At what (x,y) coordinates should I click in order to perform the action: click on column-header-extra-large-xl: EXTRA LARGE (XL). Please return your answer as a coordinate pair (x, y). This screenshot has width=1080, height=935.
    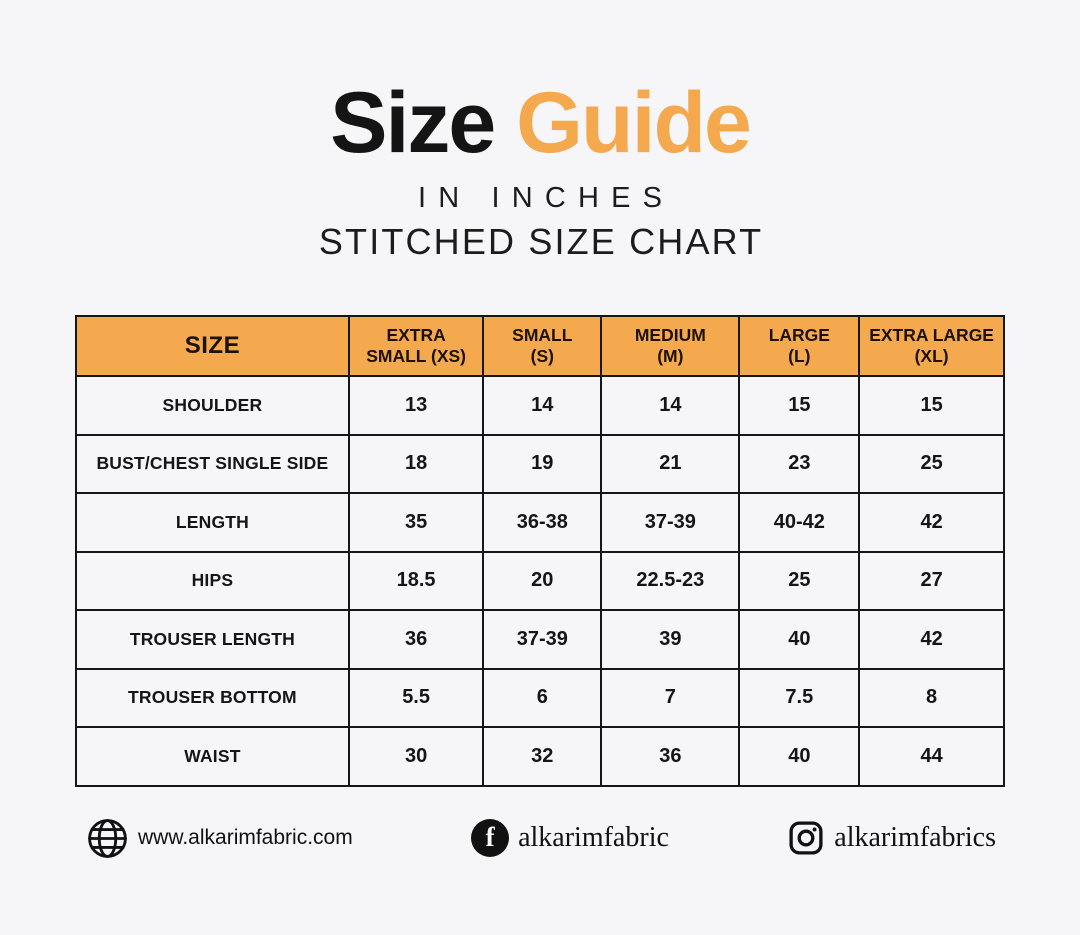
    Looking at the image, I should click on (931, 346).